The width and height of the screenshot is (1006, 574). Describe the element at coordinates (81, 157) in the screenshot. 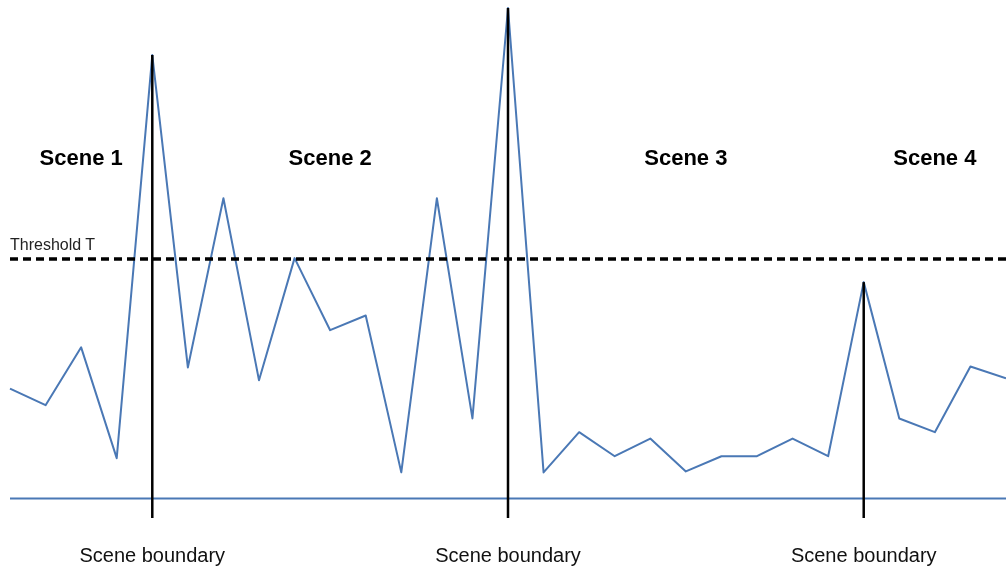

I see `annotation: Scene 1` at that location.